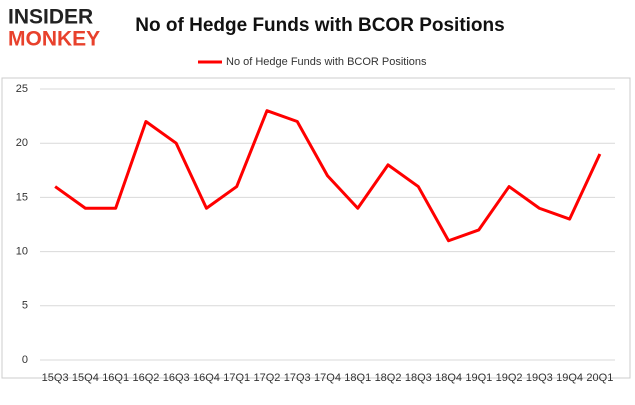 The width and height of the screenshot is (635, 405). I want to click on y-tick-label: 20, so click(22, 143).